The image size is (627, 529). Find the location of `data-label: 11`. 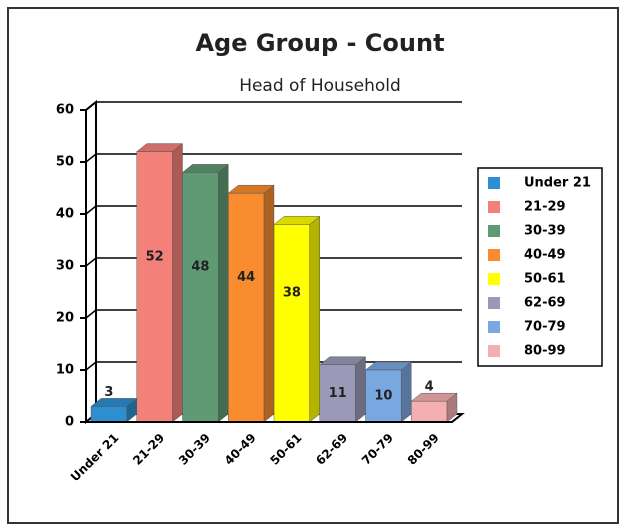

data-label: 11 is located at coordinates (338, 393).